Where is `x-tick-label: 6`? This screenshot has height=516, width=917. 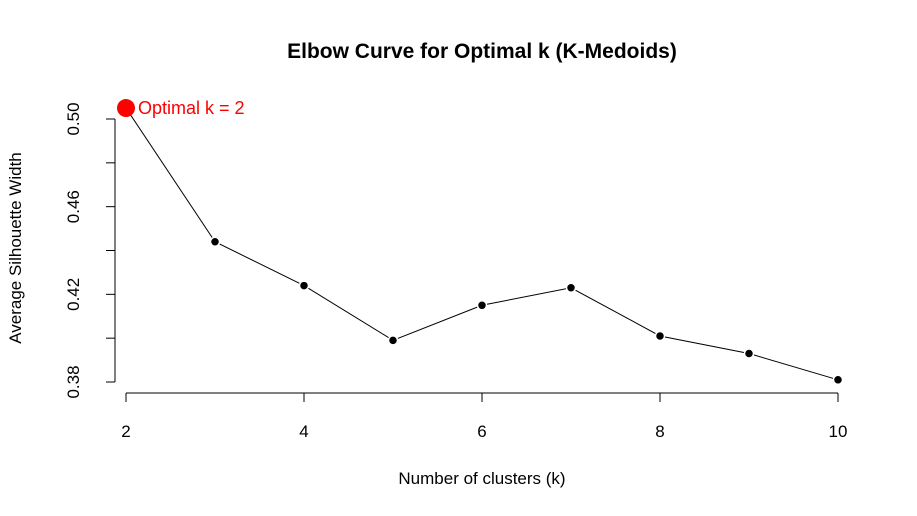 x-tick-label: 6 is located at coordinates (481, 431).